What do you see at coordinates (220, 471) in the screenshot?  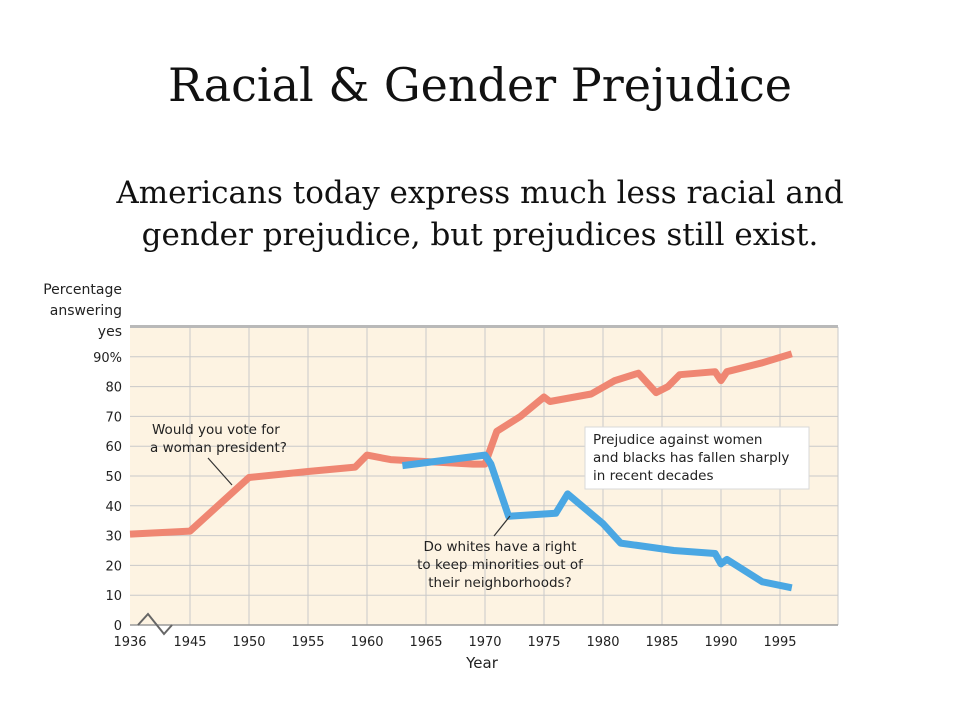 I see `annotation-woman-president-pointer` at bounding box center [220, 471].